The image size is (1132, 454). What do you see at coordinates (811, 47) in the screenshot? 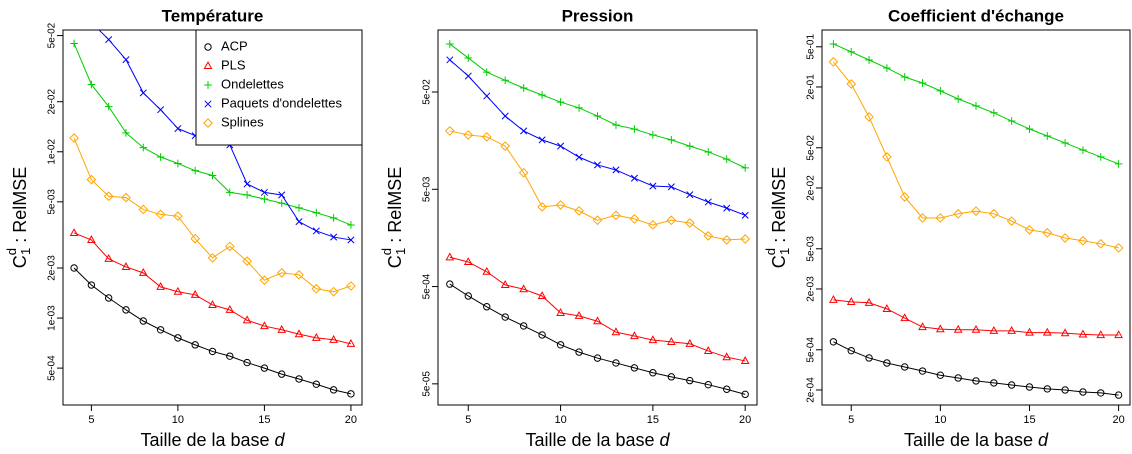
I see `y-tick-label: 5e-01` at bounding box center [811, 47].